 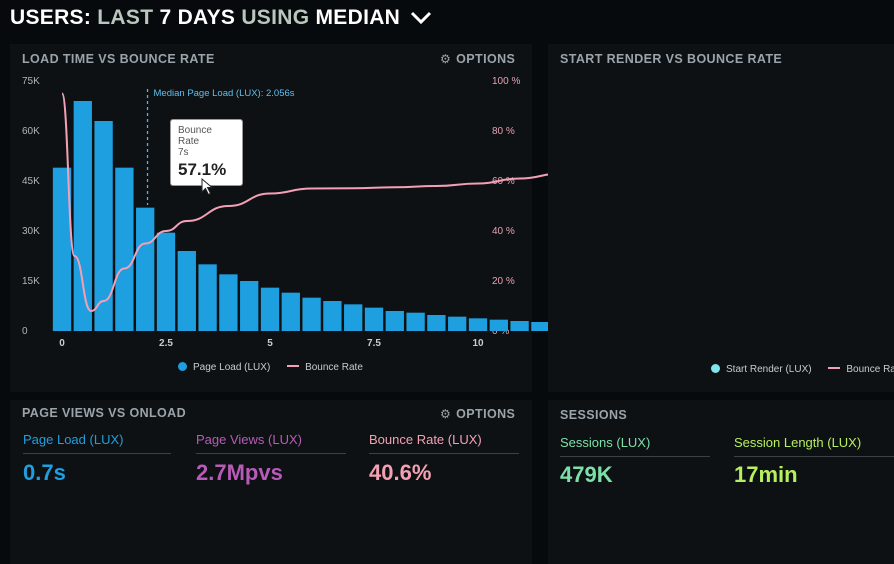 I want to click on x-tick-label: 2.5, so click(x=166, y=343).